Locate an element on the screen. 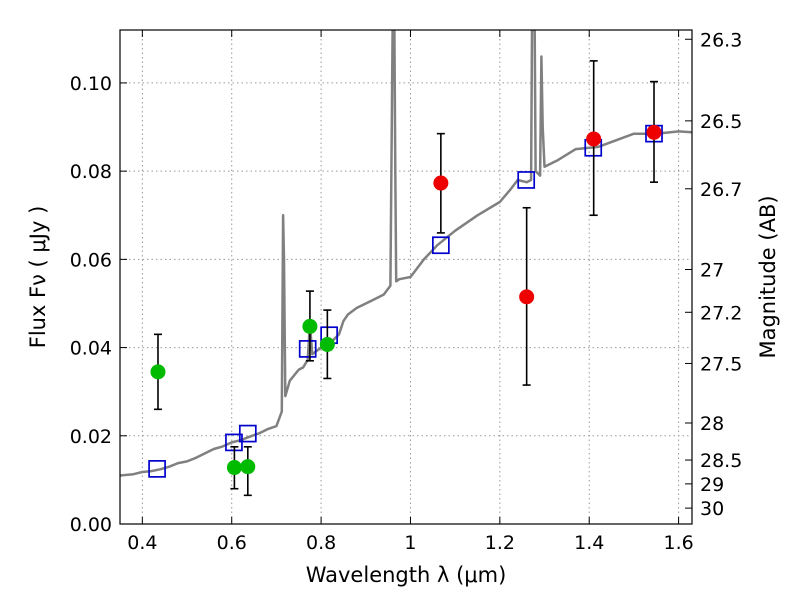  y2-tick-label: 27.2 is located at coordinates (721, 313).